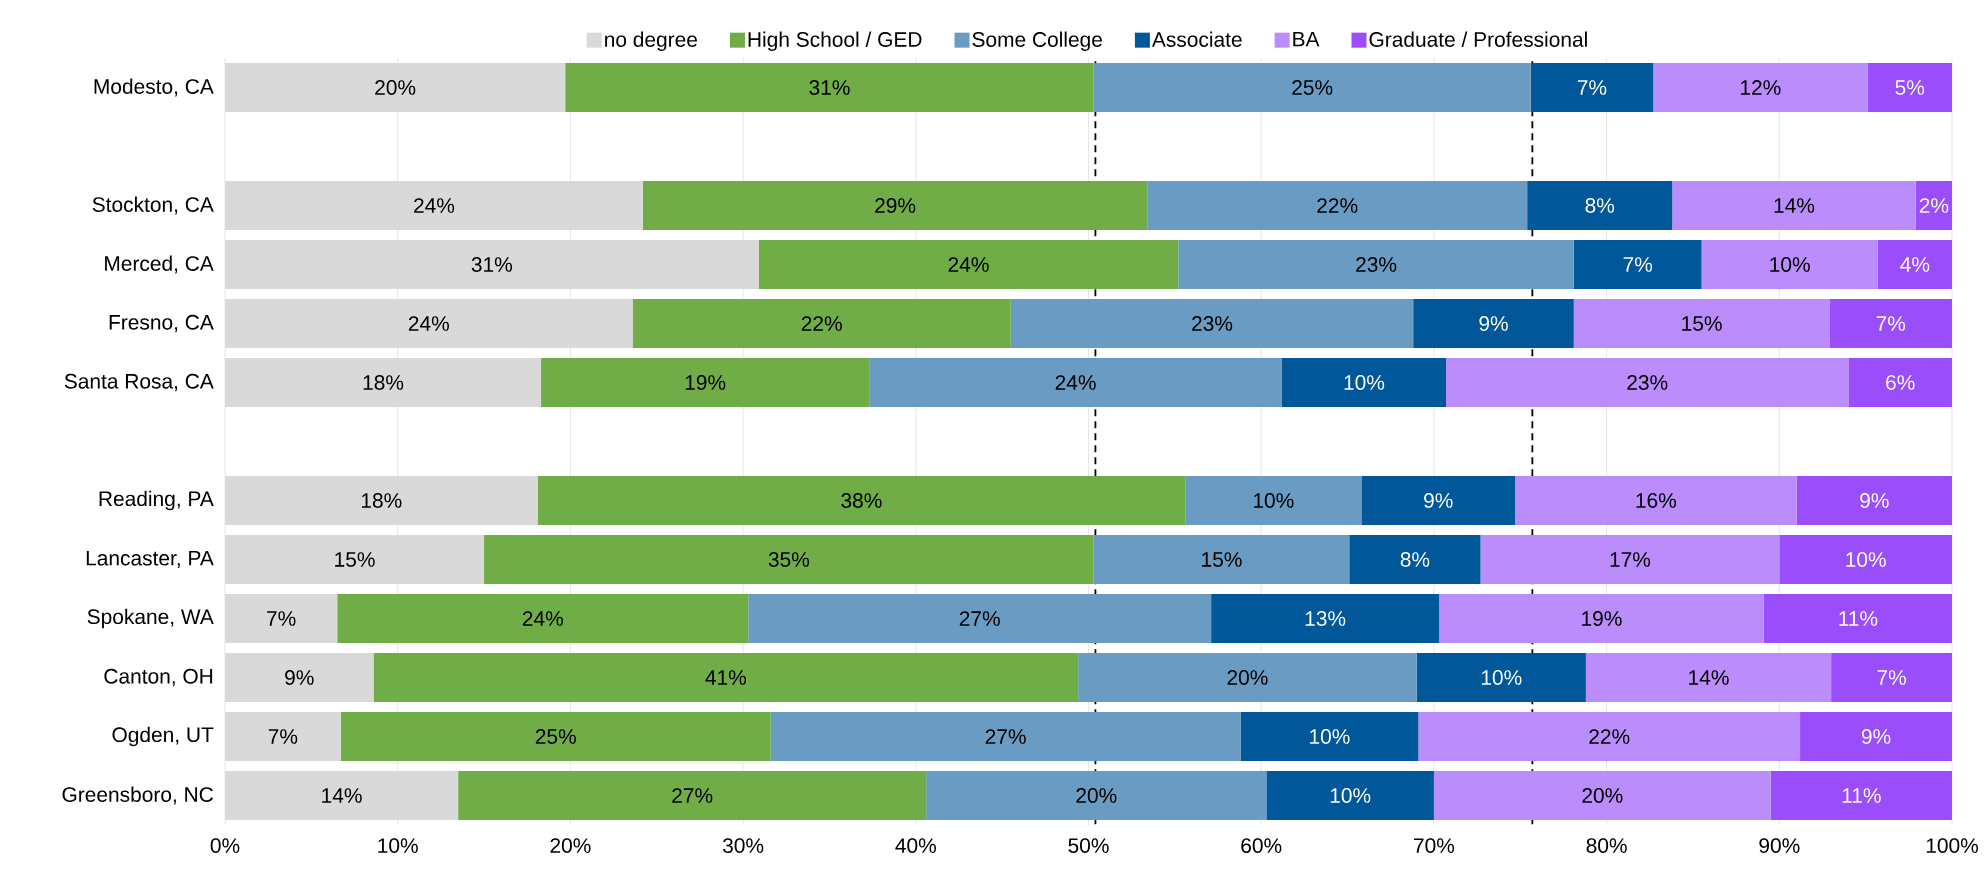 This screenshot has height=875, width=1985. Describe the element at coordinates (398, 845) in the screenshot. I see `x-tick-label: 10%` at that location.